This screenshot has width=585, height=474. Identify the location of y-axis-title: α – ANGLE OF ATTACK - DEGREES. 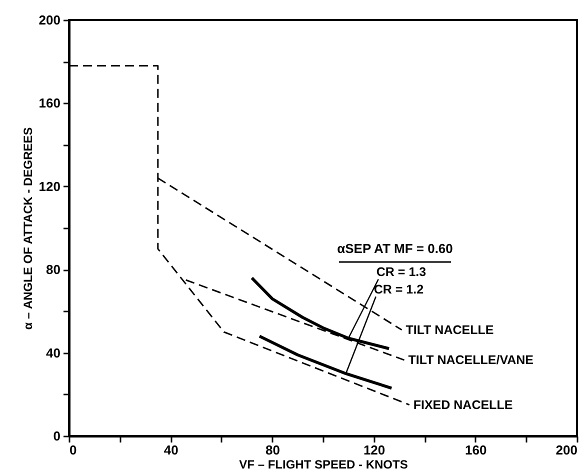
(27, 228).